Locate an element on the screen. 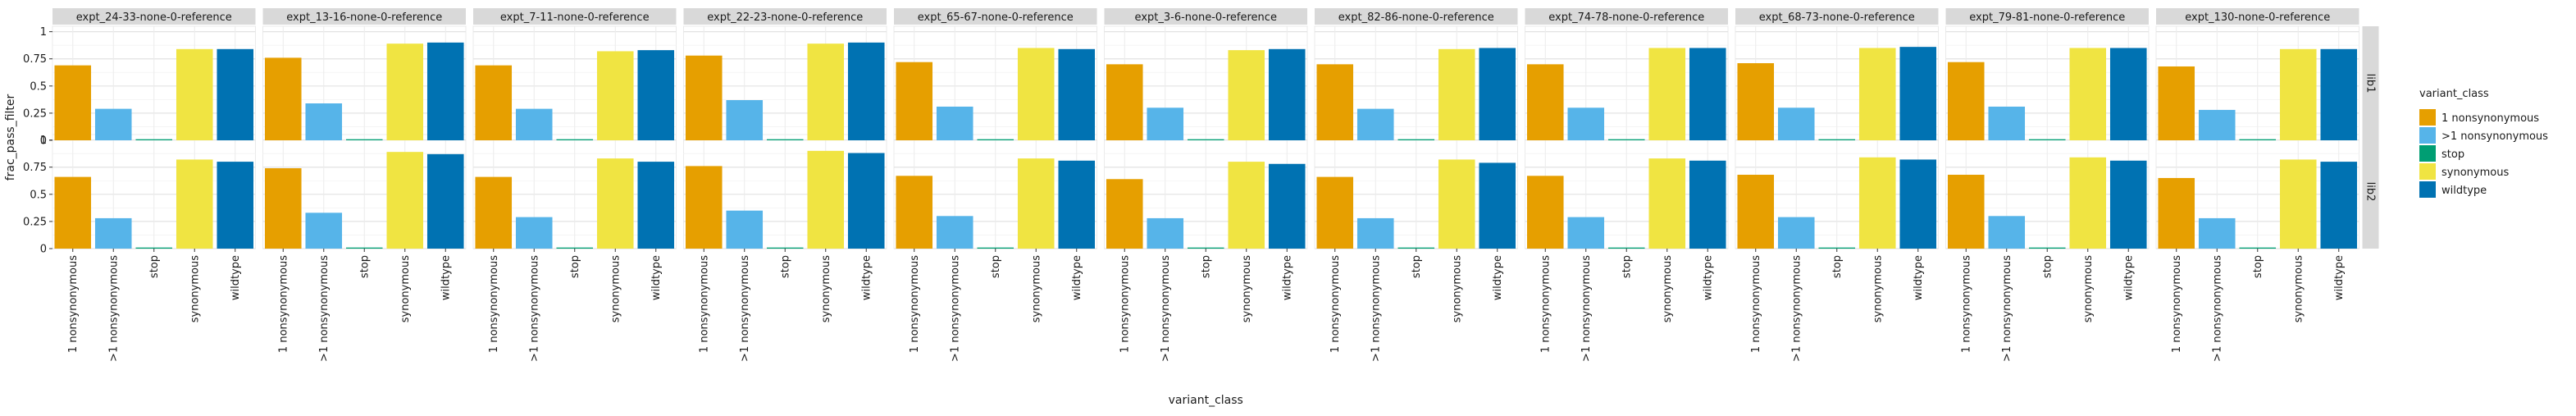 The width and height of the screenshot is (2576, 416). column-strip-label-expt-65-67-none-0-reference: expt_65-67-none-0-reference is located at coordinates (996, 17).